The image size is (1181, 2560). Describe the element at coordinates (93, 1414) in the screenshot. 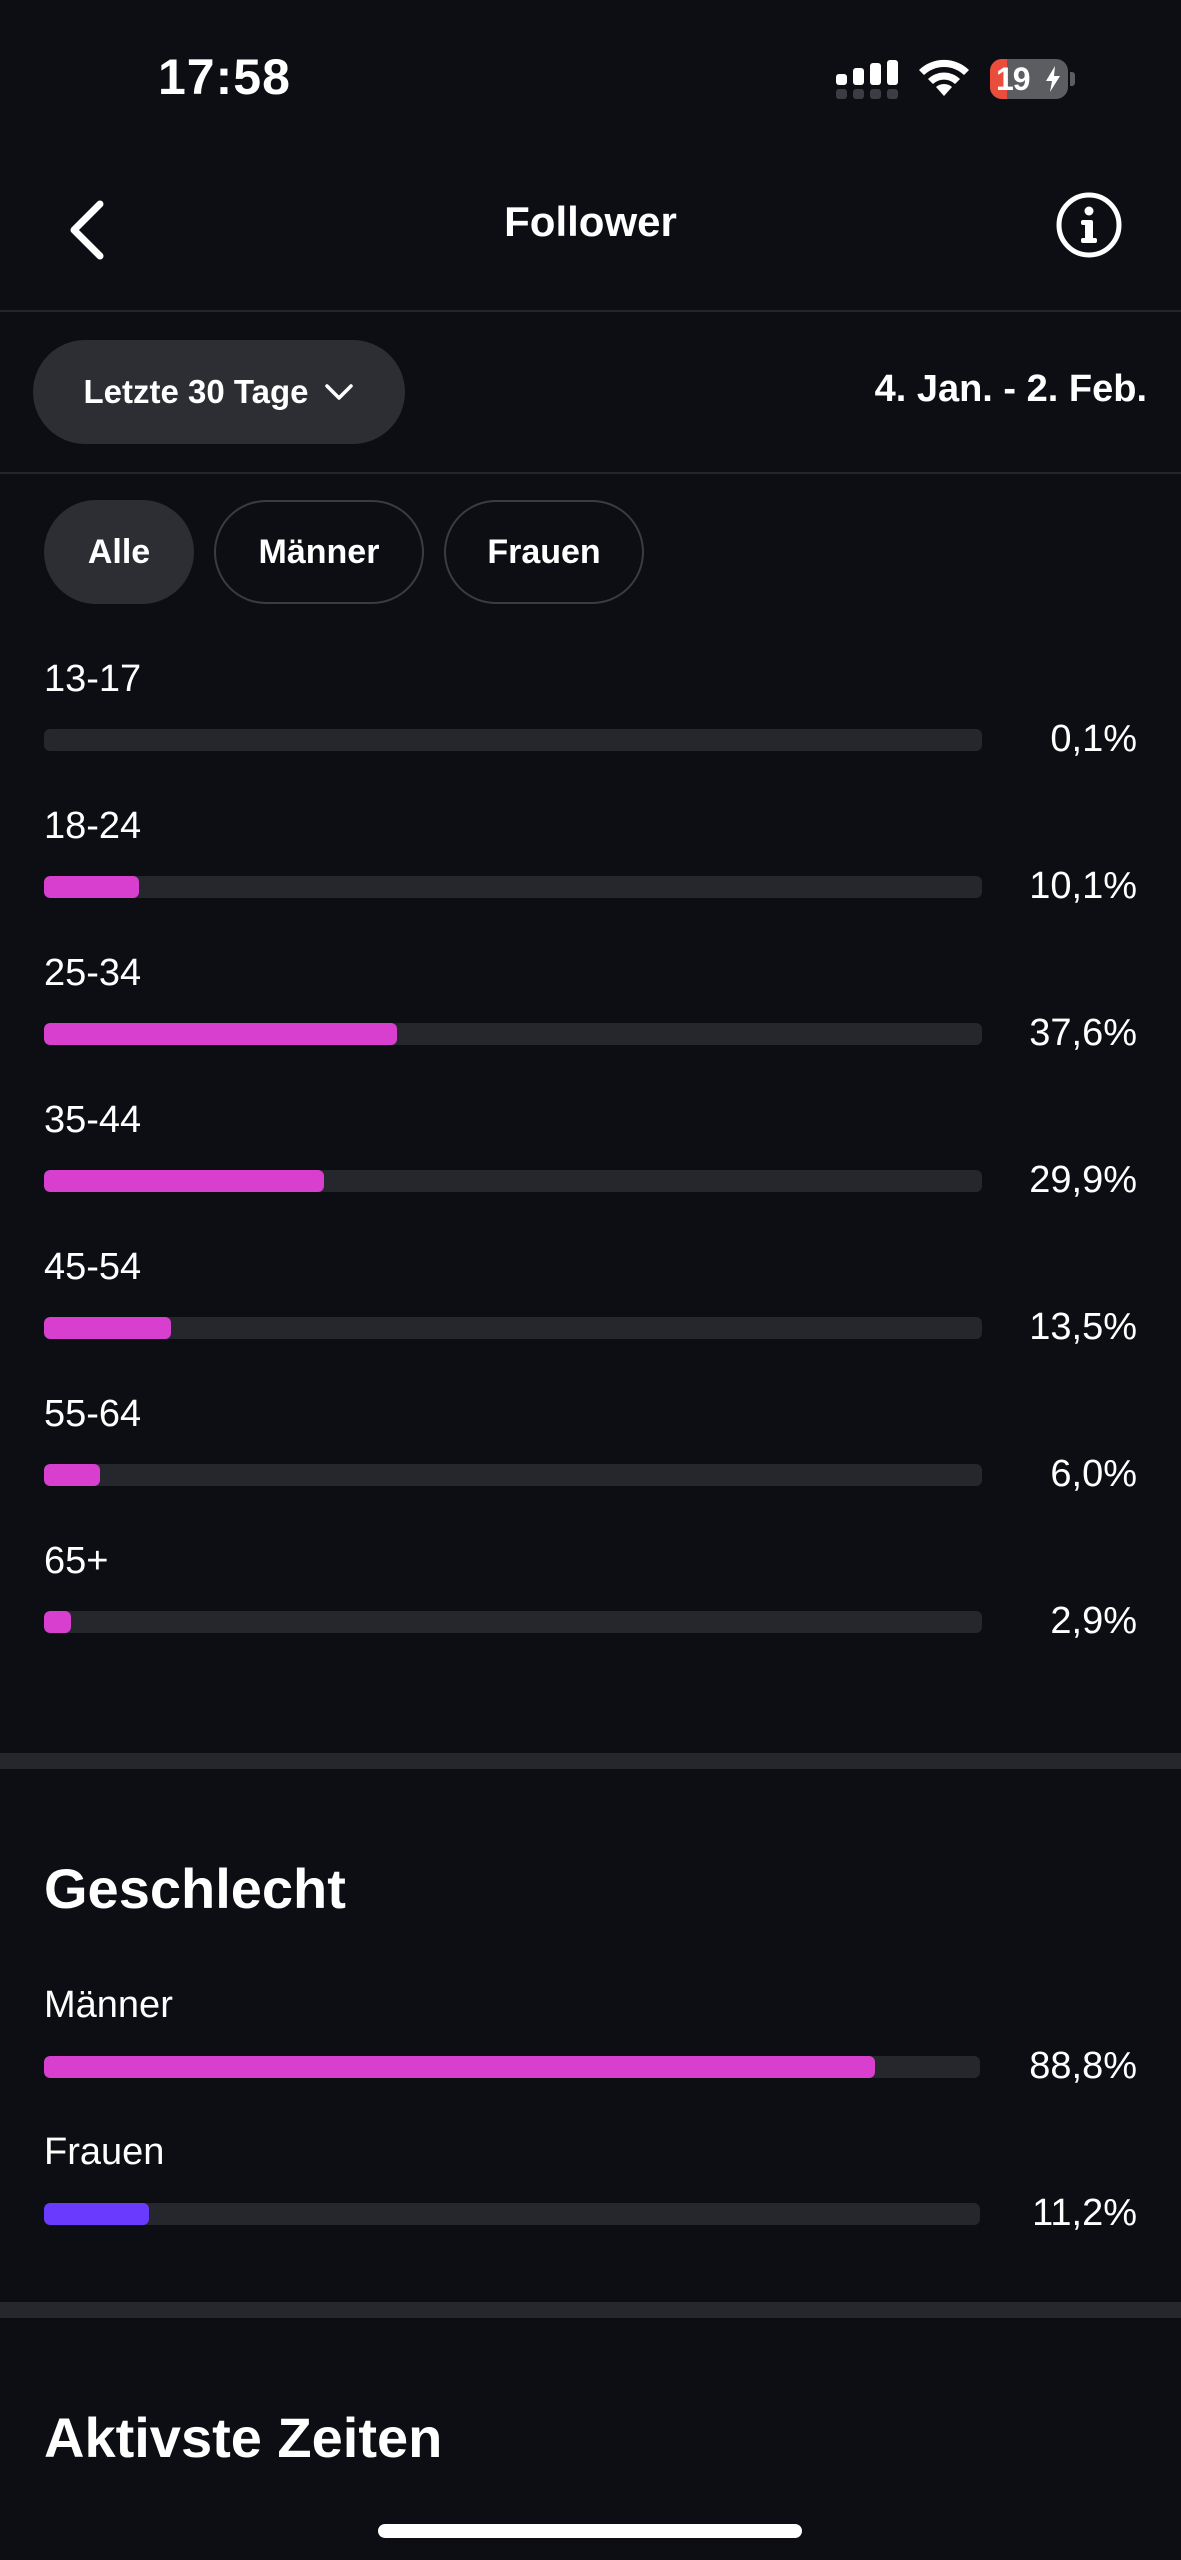

I see `age-row-label: 55-64` at that location.